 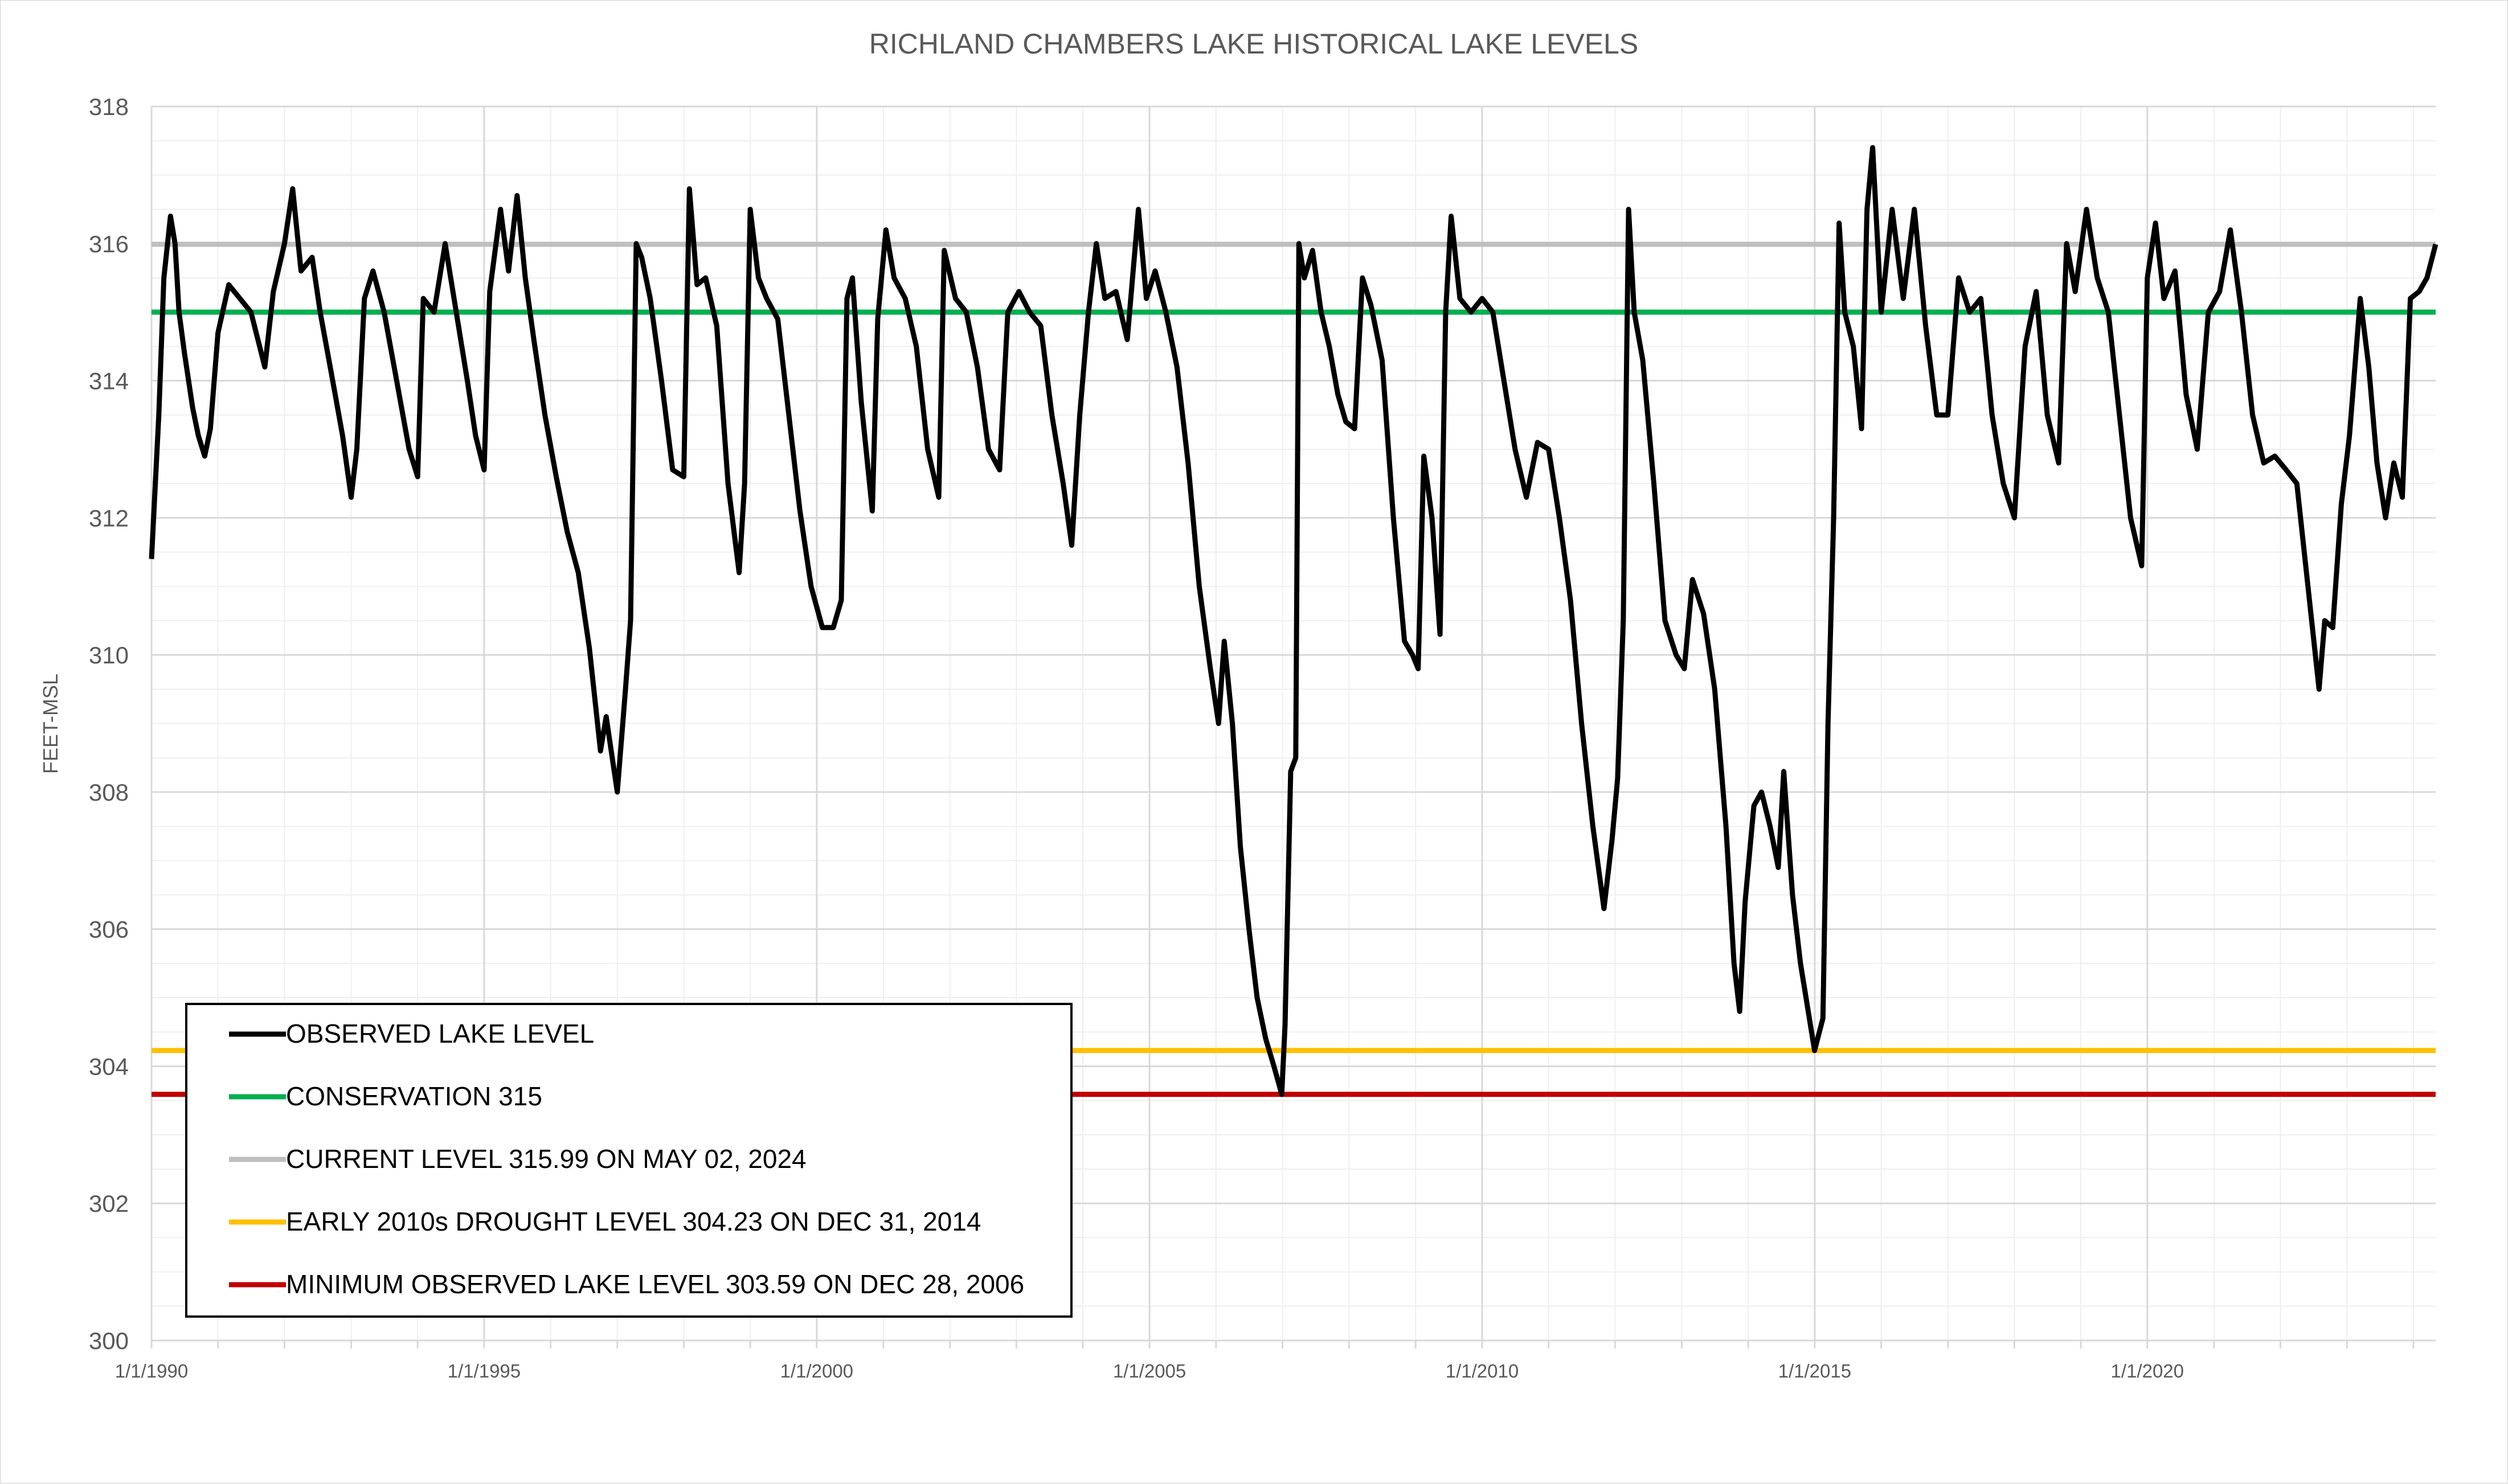 What do you see at coordinates (440, 1033) in the screenshot?
I see `legend-label-observed: OBSERVED LAKE LEVEL` at bounding box center [440, 1033].